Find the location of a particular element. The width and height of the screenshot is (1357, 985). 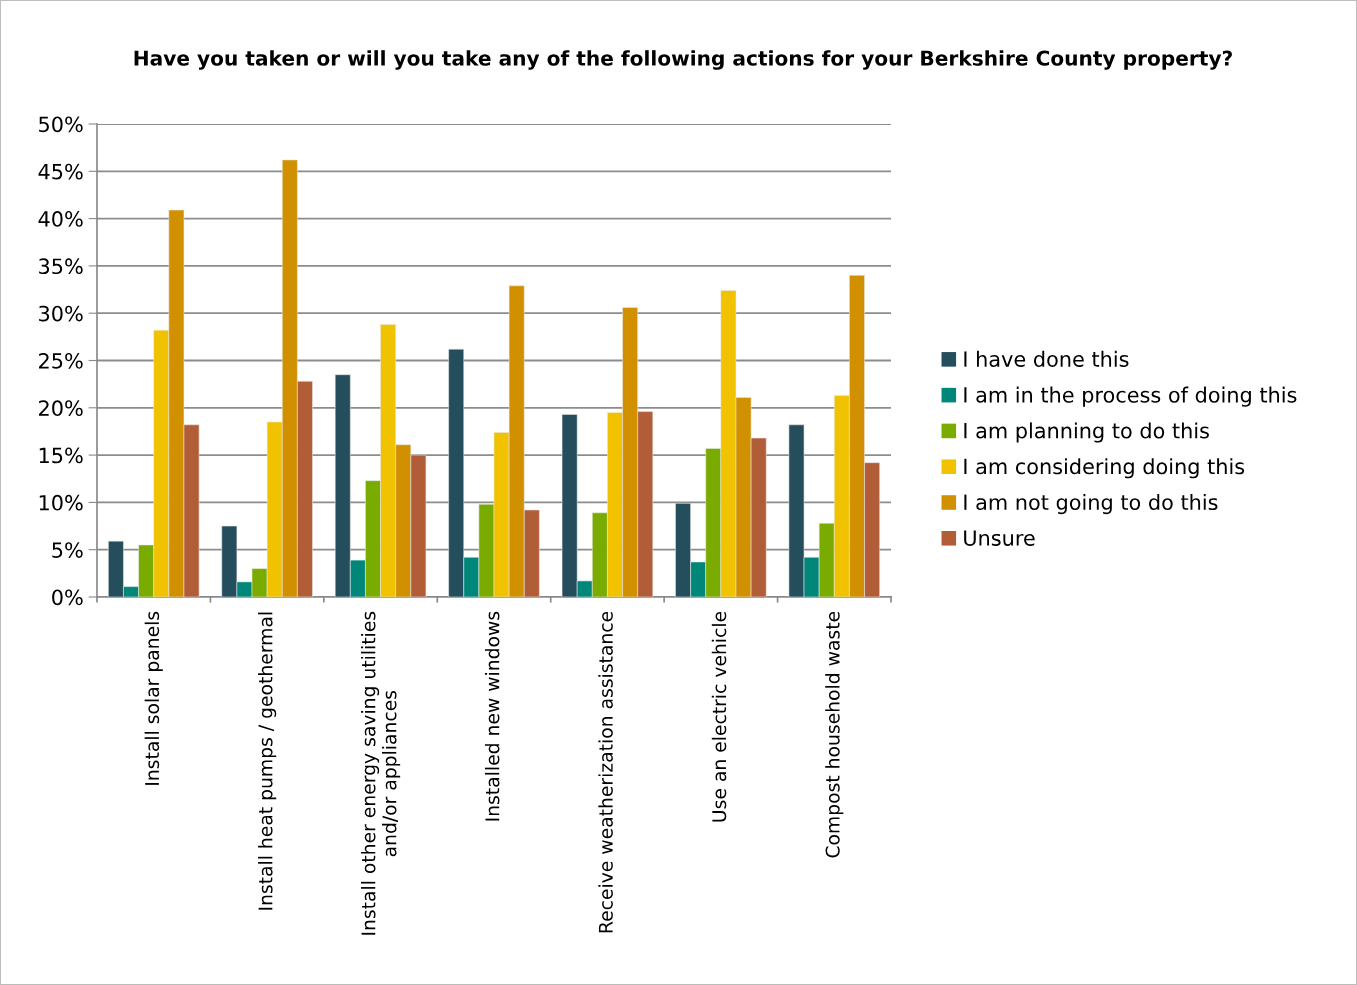

legend-label: I am planning to do this is located at coordinates (1086, 432).